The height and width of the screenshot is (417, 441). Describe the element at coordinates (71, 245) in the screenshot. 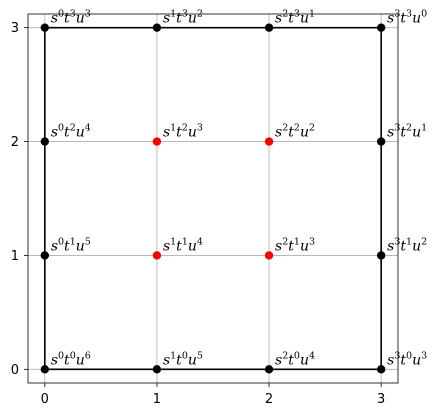

I see `point-label: s0​t1​u5​` at that location.